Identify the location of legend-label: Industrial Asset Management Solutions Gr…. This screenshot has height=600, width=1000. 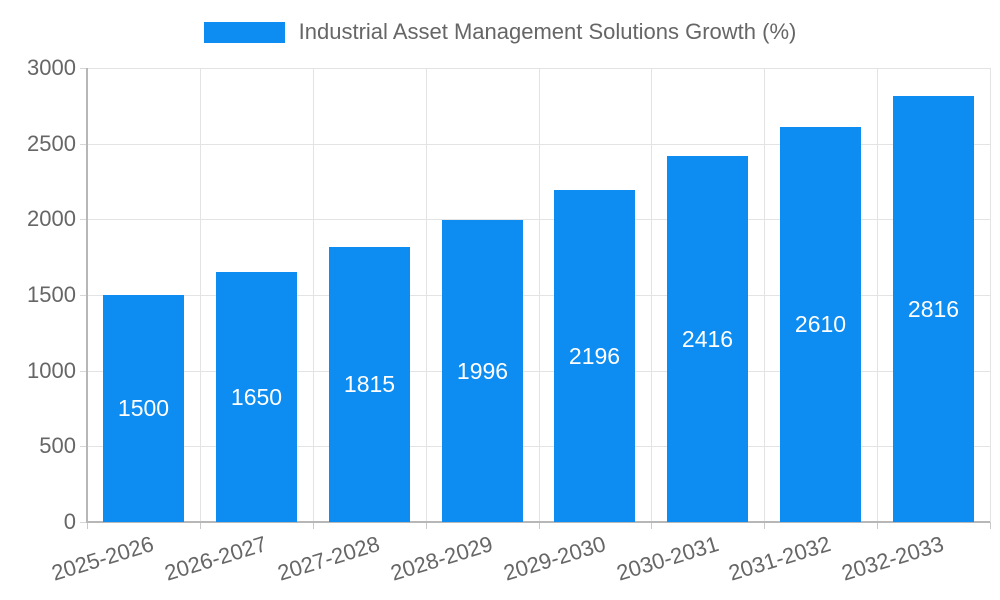
(547, 31).